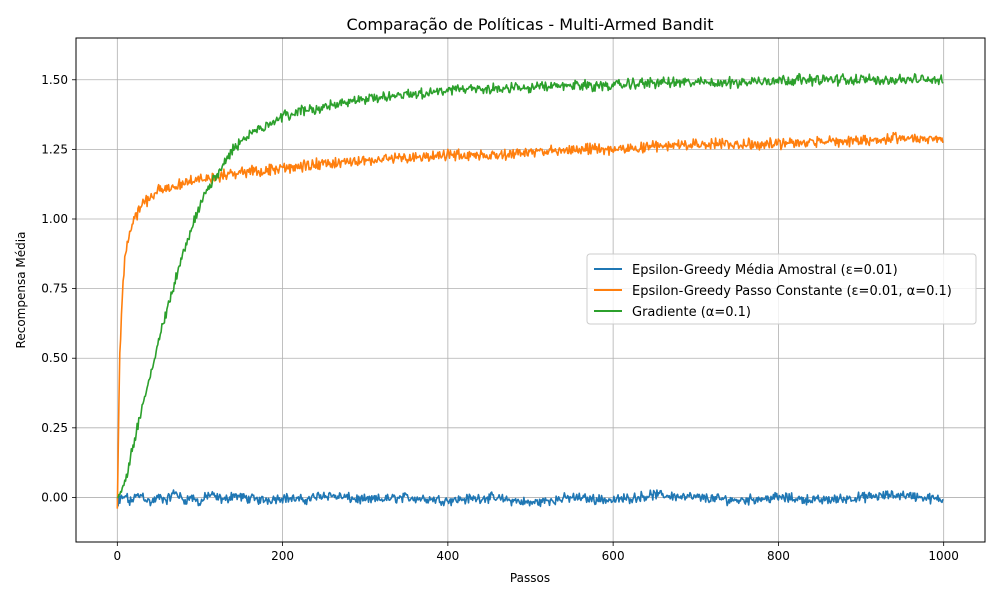 This screenshot has width=1000, height=600. What do you see at coordinates (54, 497) in the screenshot?
I see `y-tick-label: 0.00` at bounding box center [54, 497].